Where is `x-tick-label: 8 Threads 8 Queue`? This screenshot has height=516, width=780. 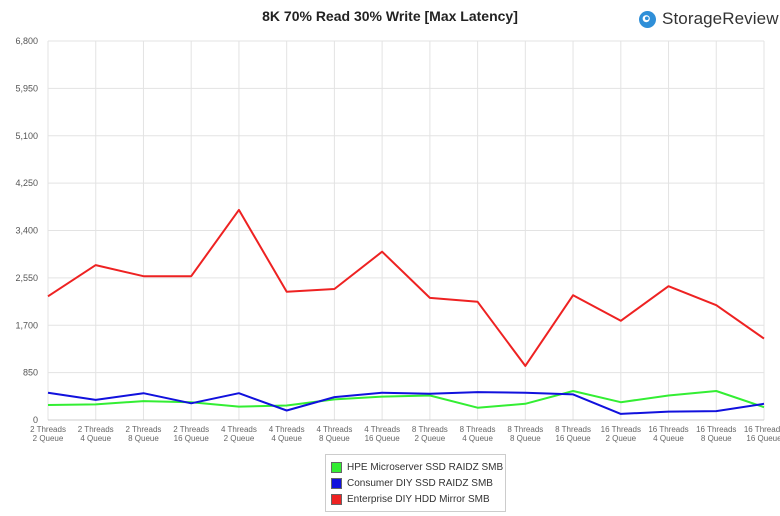 x-tick-label: 8 Threads 8 Queue is located at coordinates (525, 434).